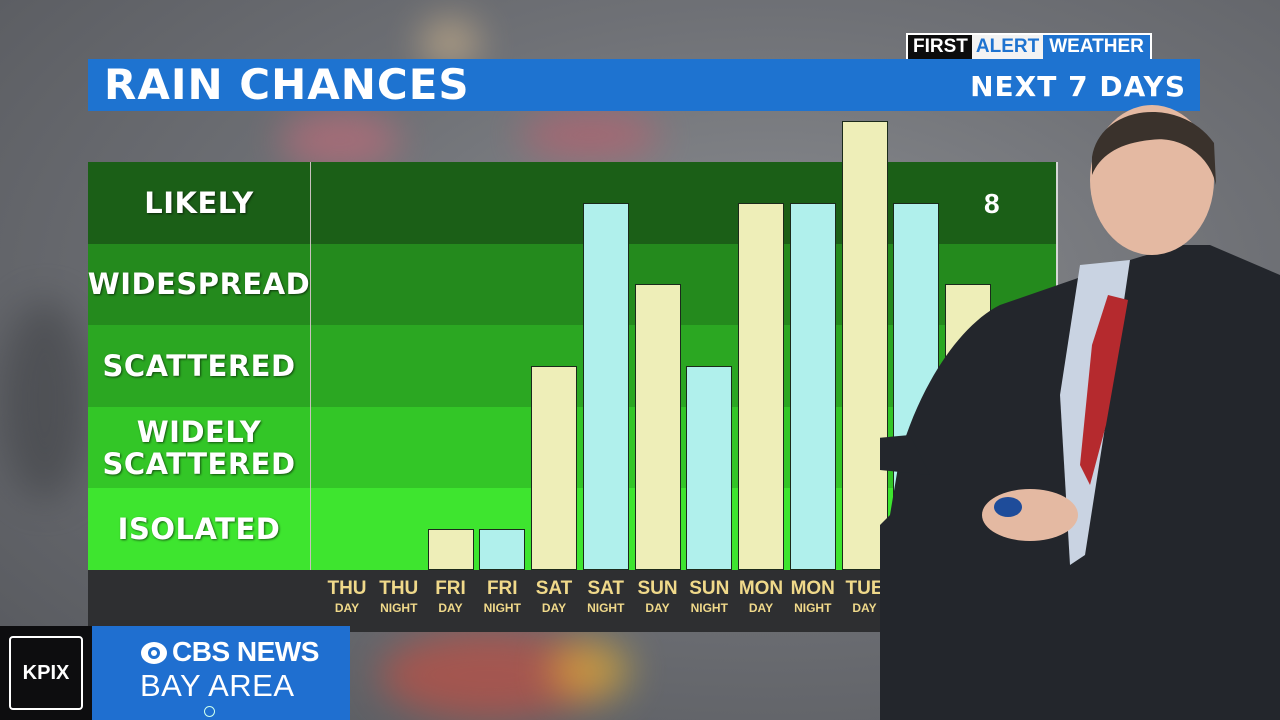 Image resolution: width=1280 pixels, height=720 pixels. What do you see at coordinates (605, 386) in the screenshot?
I see `bar-sat-night` at bounding box center [605, 386].